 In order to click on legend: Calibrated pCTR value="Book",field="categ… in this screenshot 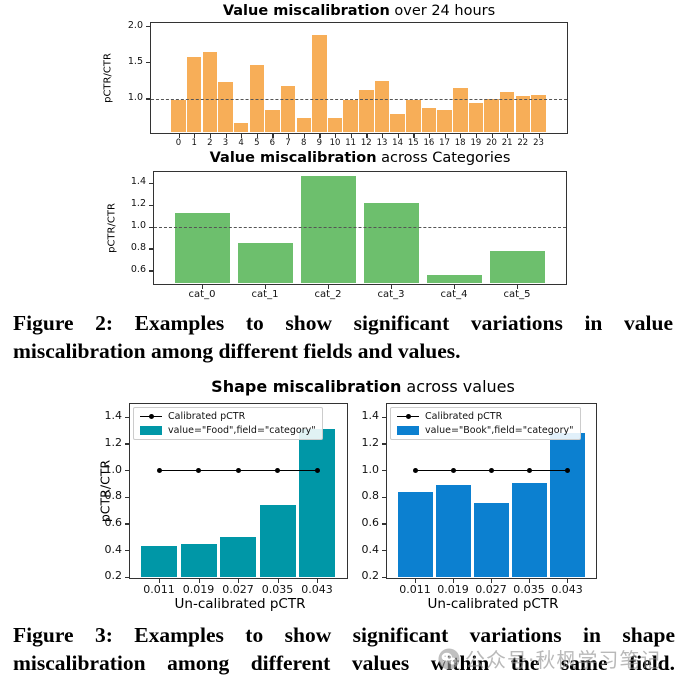, I will do `click(485, 423)`.